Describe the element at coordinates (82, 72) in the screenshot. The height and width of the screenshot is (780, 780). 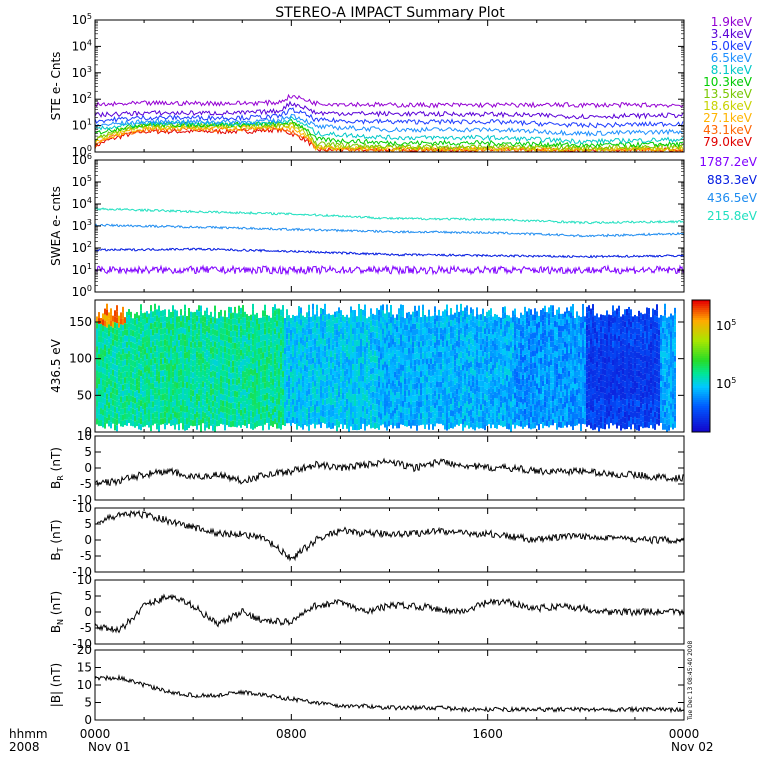
I see `y-tick-label-0-3: 103` at that location.